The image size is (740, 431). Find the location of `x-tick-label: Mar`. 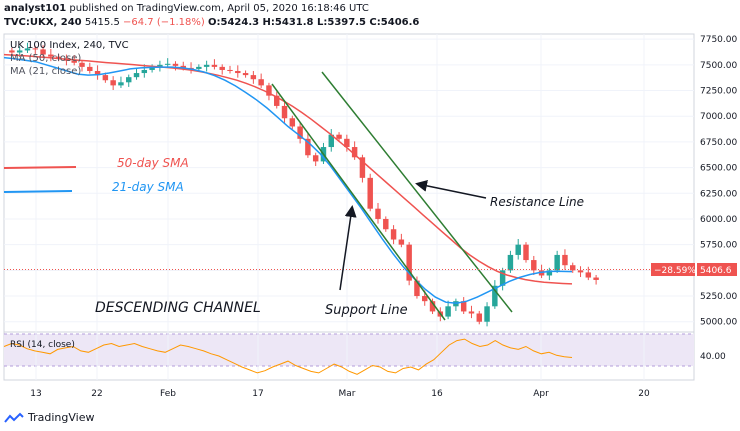

x-tick-label: Mar is located at coordinates (347, 394).